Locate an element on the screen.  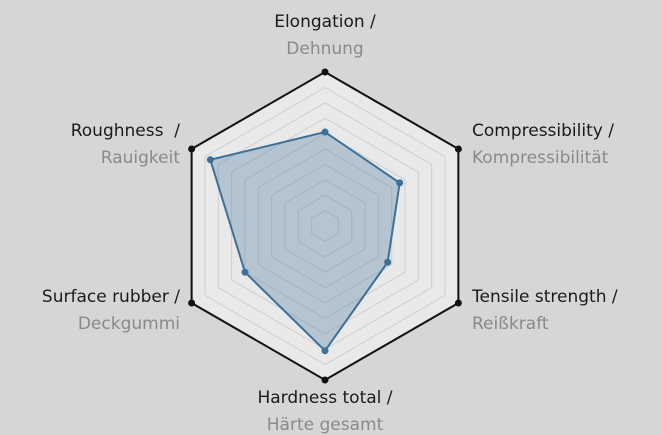
axis-label-translation: Dehnung is located at coordinates (324, 49).